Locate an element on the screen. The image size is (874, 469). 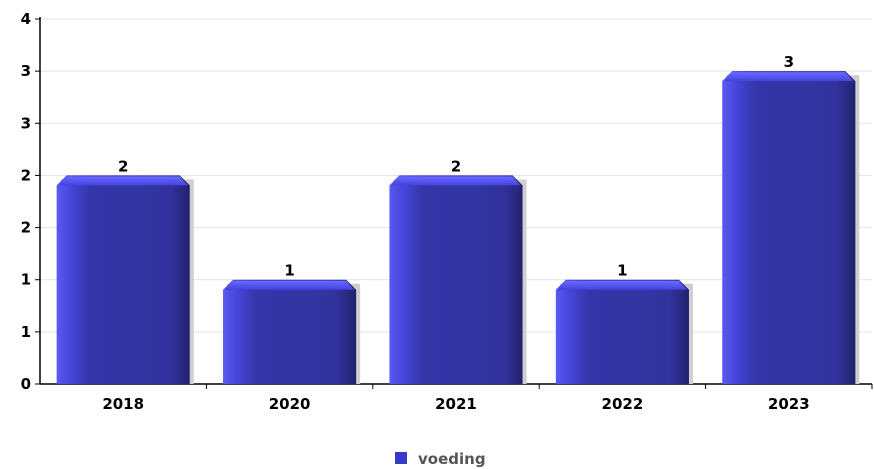
x-tick-label: 2022 is located at coordinates (623, 404).